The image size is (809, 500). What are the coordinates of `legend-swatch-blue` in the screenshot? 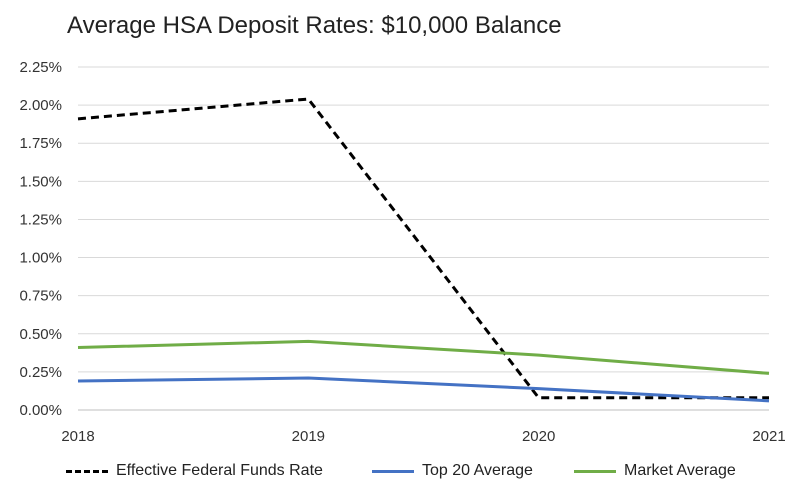 It's located at (393, 471).